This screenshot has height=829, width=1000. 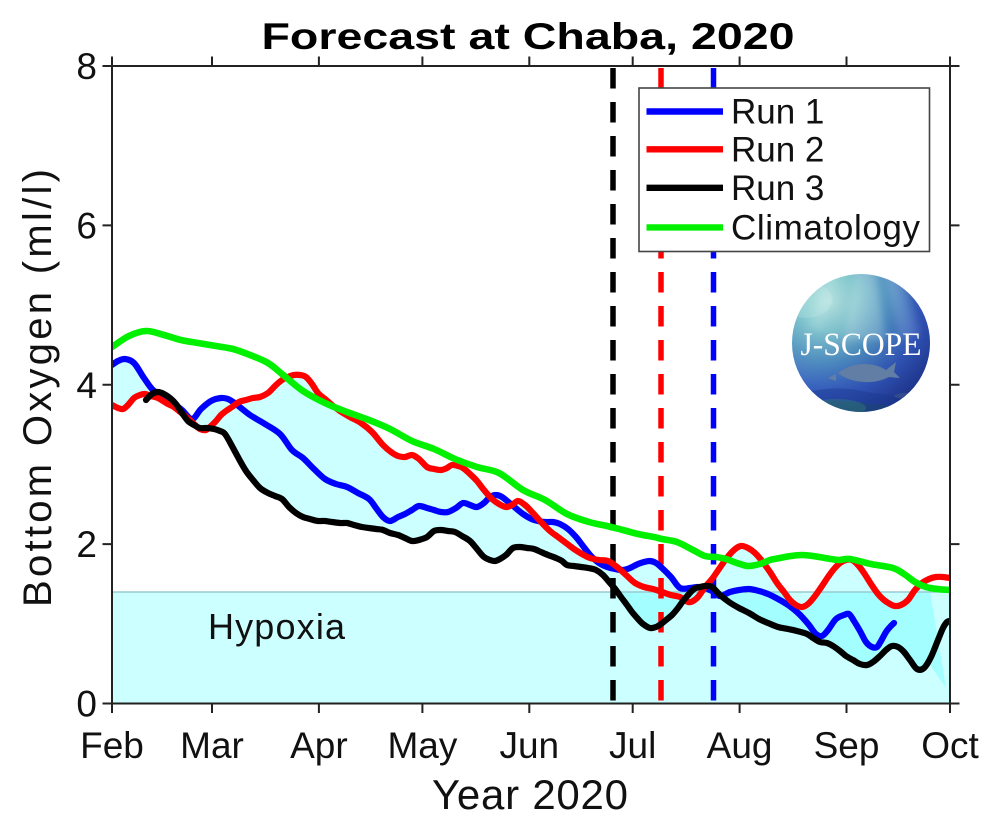 What do you see at coordinates (632, 745) in the screenshot?
I see `svg-text: Jul` at bounding box center [632, 745].